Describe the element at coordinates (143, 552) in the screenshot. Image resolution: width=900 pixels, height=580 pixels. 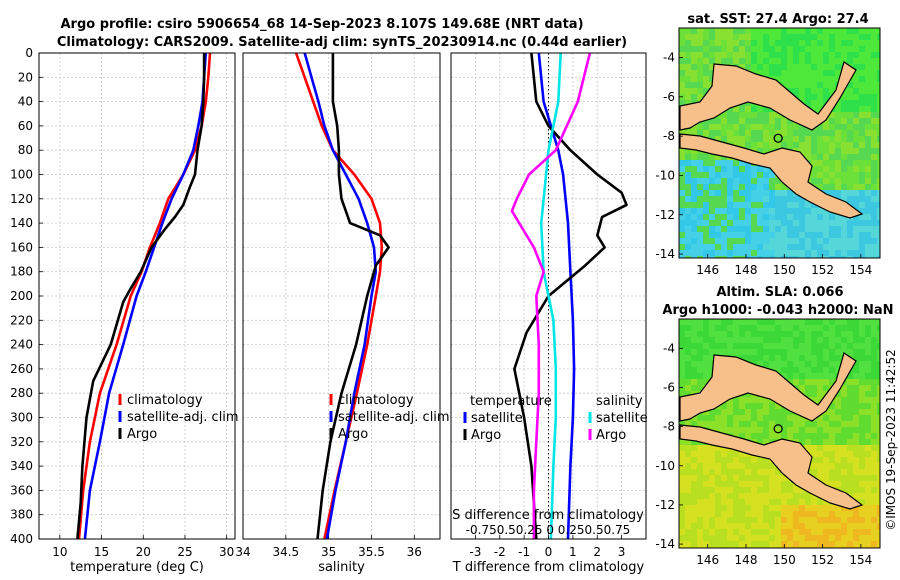
I see `x-tick-label: 20` at that location.